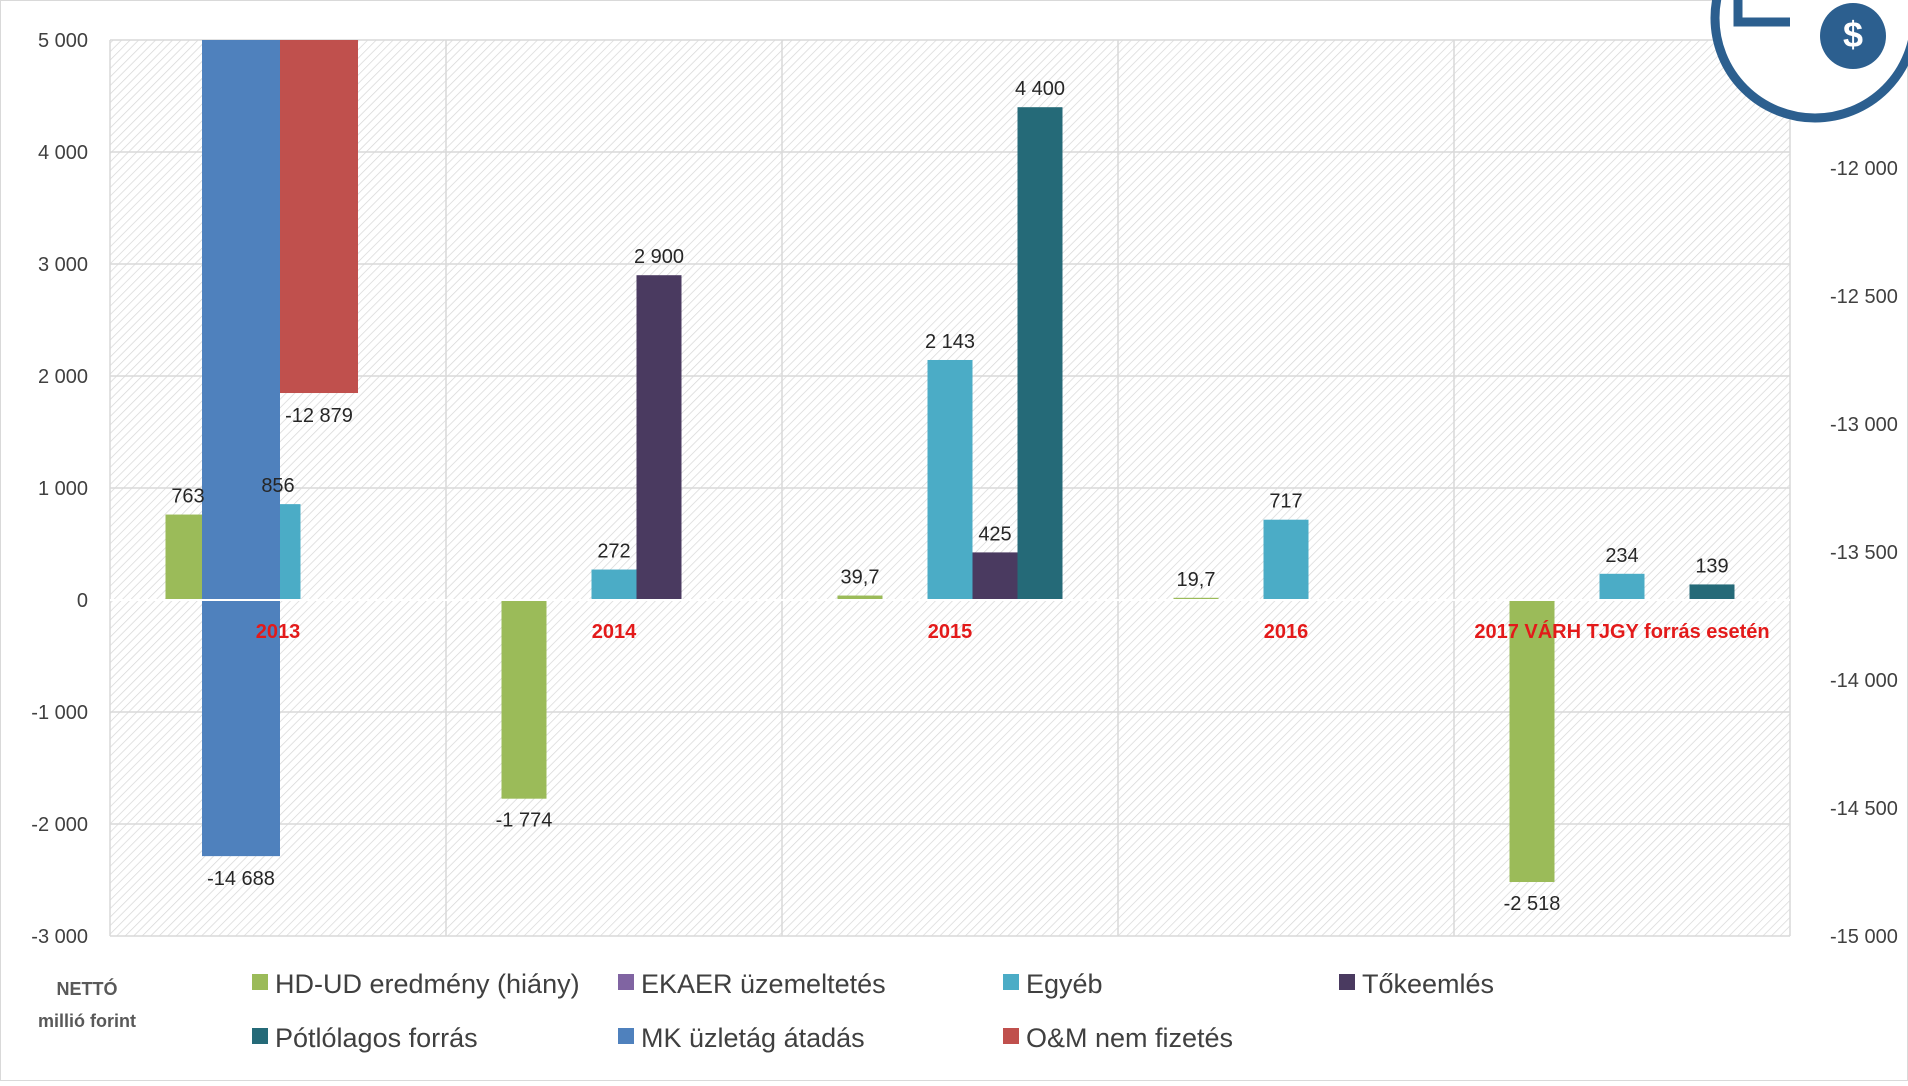 This screenshot has height=1086, width=1908. I want to click on legend-item: Tőkeemlés, so click(1416, 984).